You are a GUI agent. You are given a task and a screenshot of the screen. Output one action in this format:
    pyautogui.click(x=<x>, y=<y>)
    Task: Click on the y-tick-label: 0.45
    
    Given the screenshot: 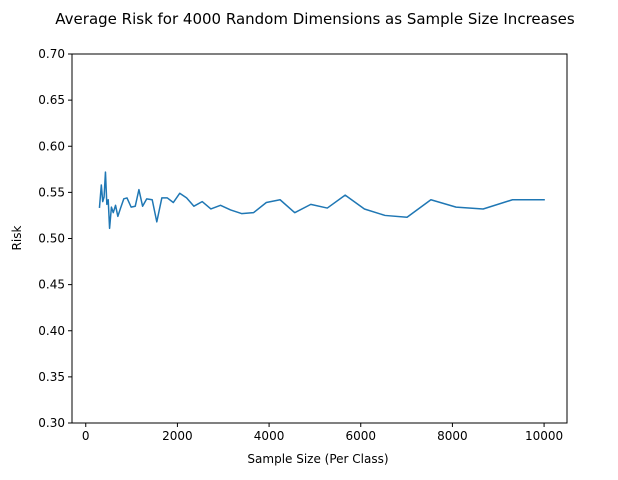 What is the action you would take?
    pyautogui.click(x=51, y=285)
    